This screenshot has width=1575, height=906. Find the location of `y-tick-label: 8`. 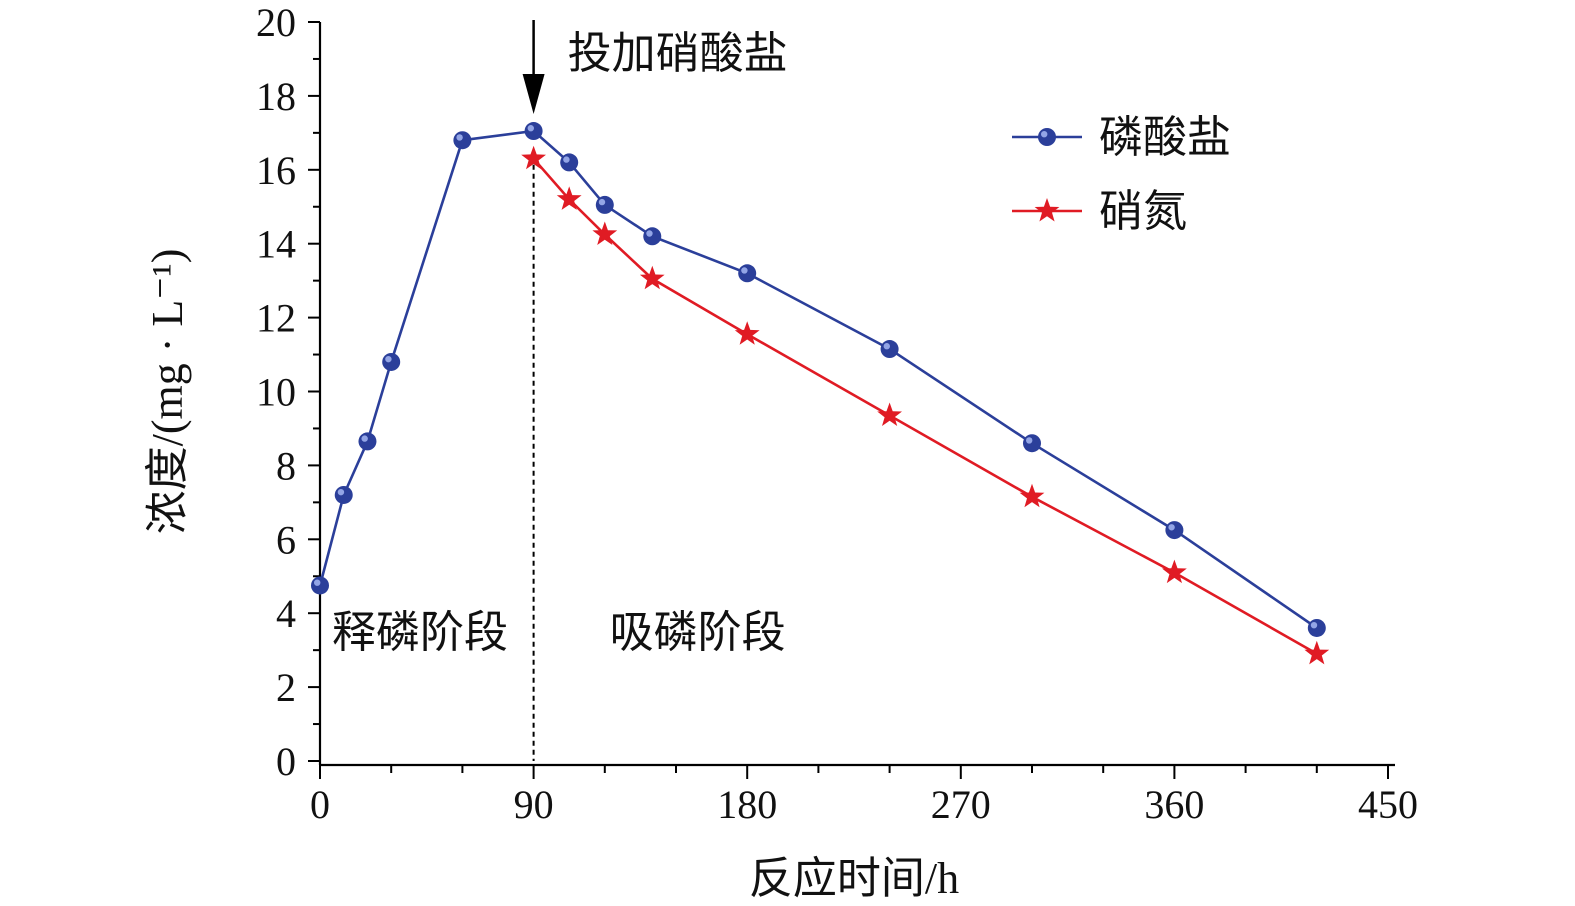

y-tick-label: 8 is located at coordinates (286, 465).